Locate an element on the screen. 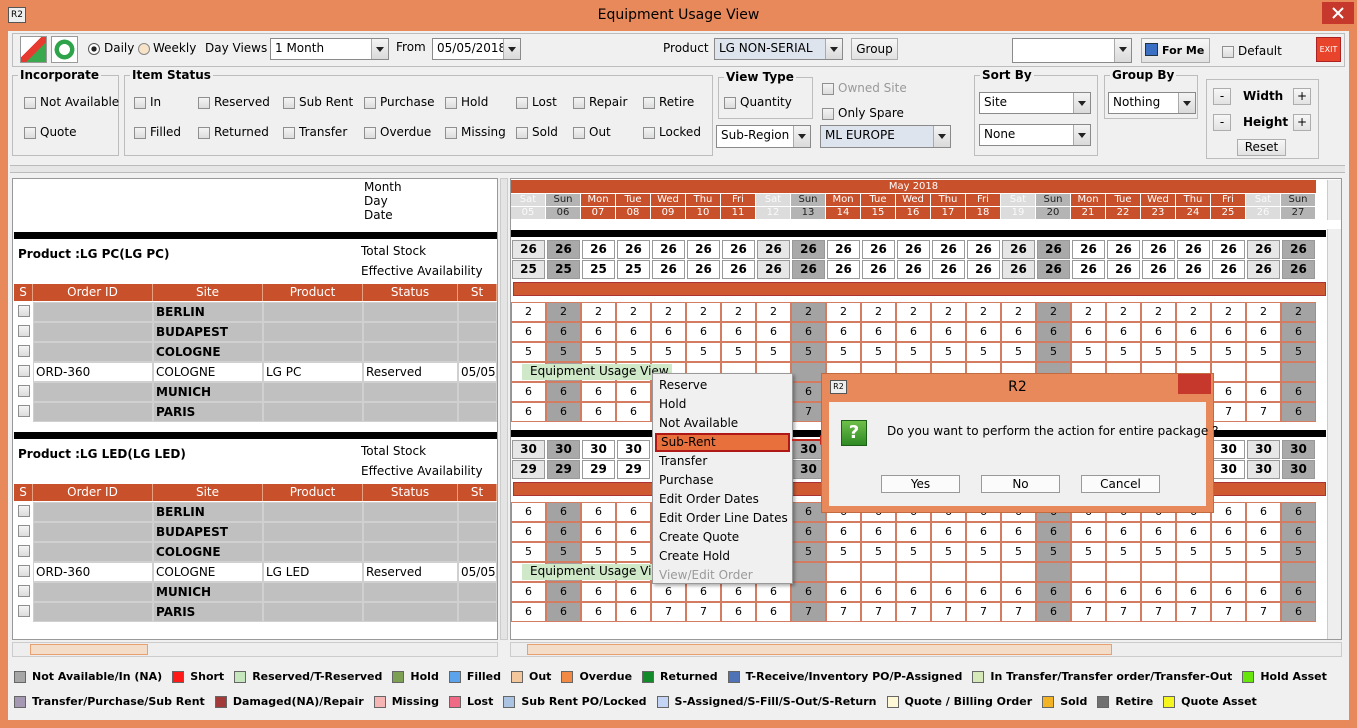 This screenshot has height=728, width=1357. dialog-close is located at coordinates (1194, 384).